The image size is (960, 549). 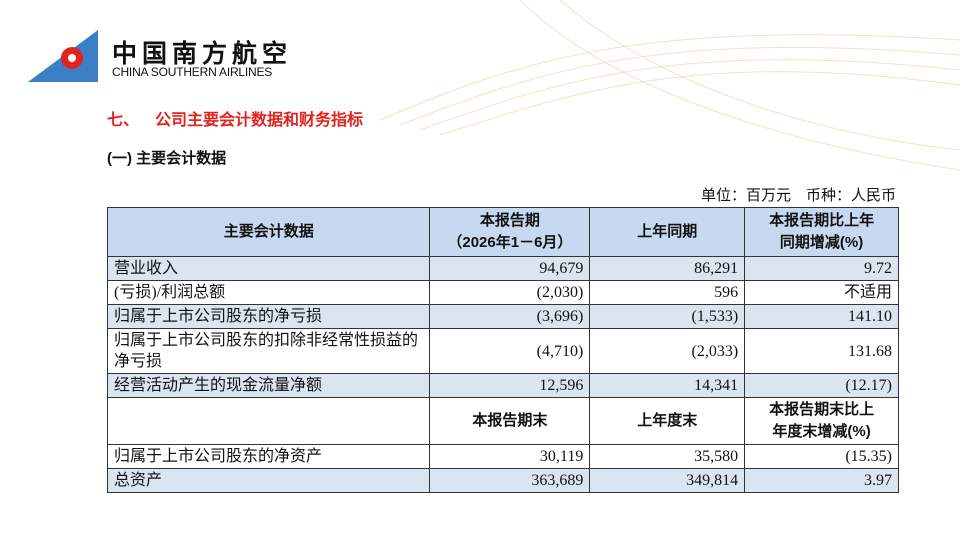 What do you see at coordinates (268, 456) in the screenshot?
I see `label-cell: 归属于上市公司股东的净资产` at bounding box center [268, 456].